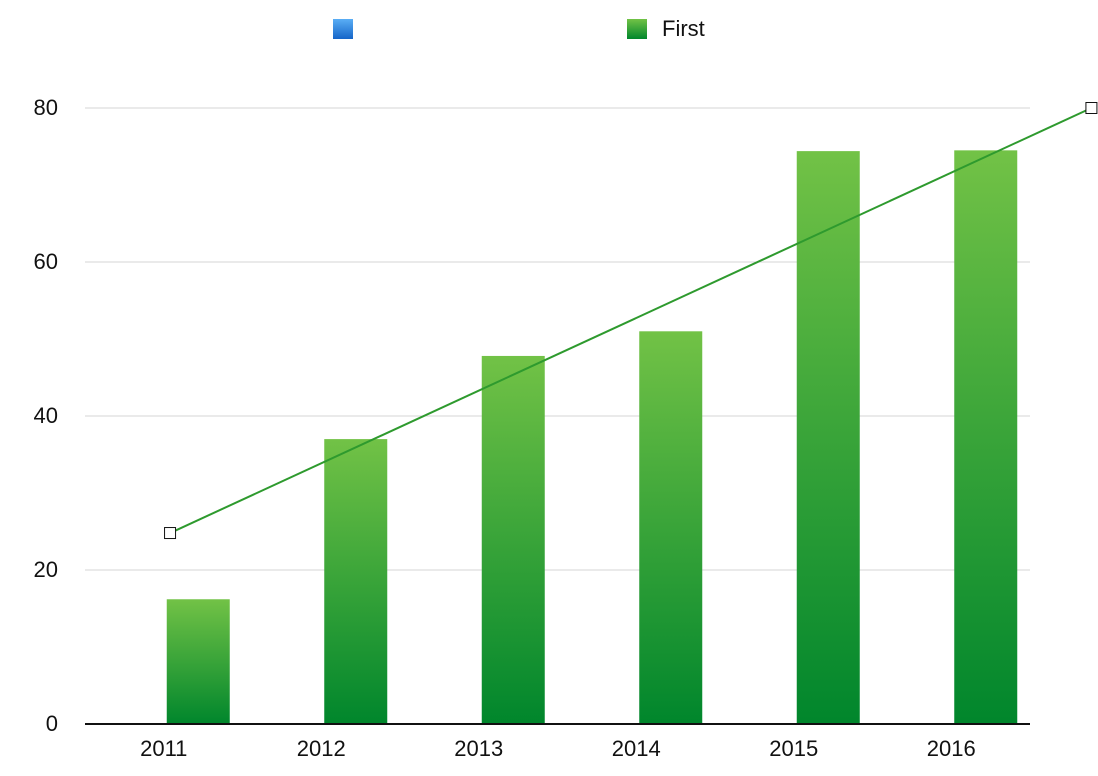  Describe the element at coordinates (46, 261) in the screenshot. I see `y-tick-label: 60` at that location.